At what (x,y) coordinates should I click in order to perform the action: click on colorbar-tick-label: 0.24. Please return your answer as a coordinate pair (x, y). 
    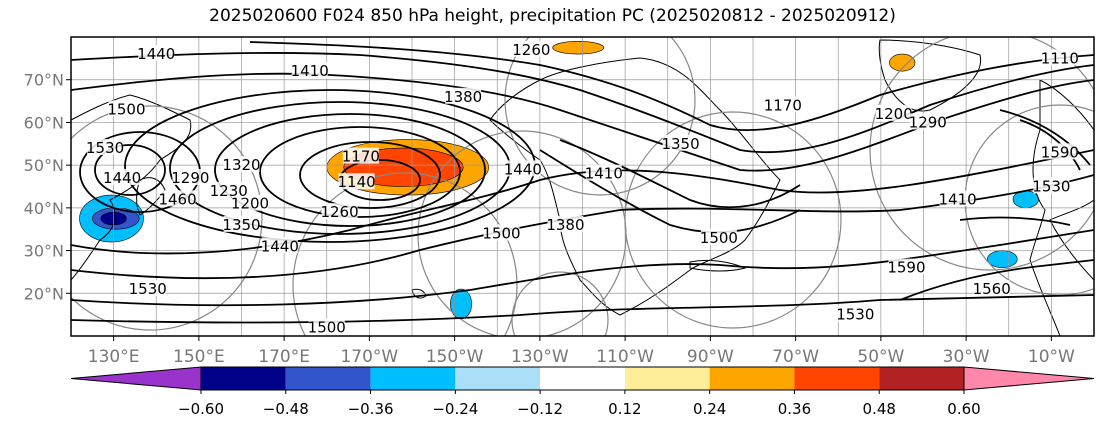
    Looking at the image, I should click on (709, 409).